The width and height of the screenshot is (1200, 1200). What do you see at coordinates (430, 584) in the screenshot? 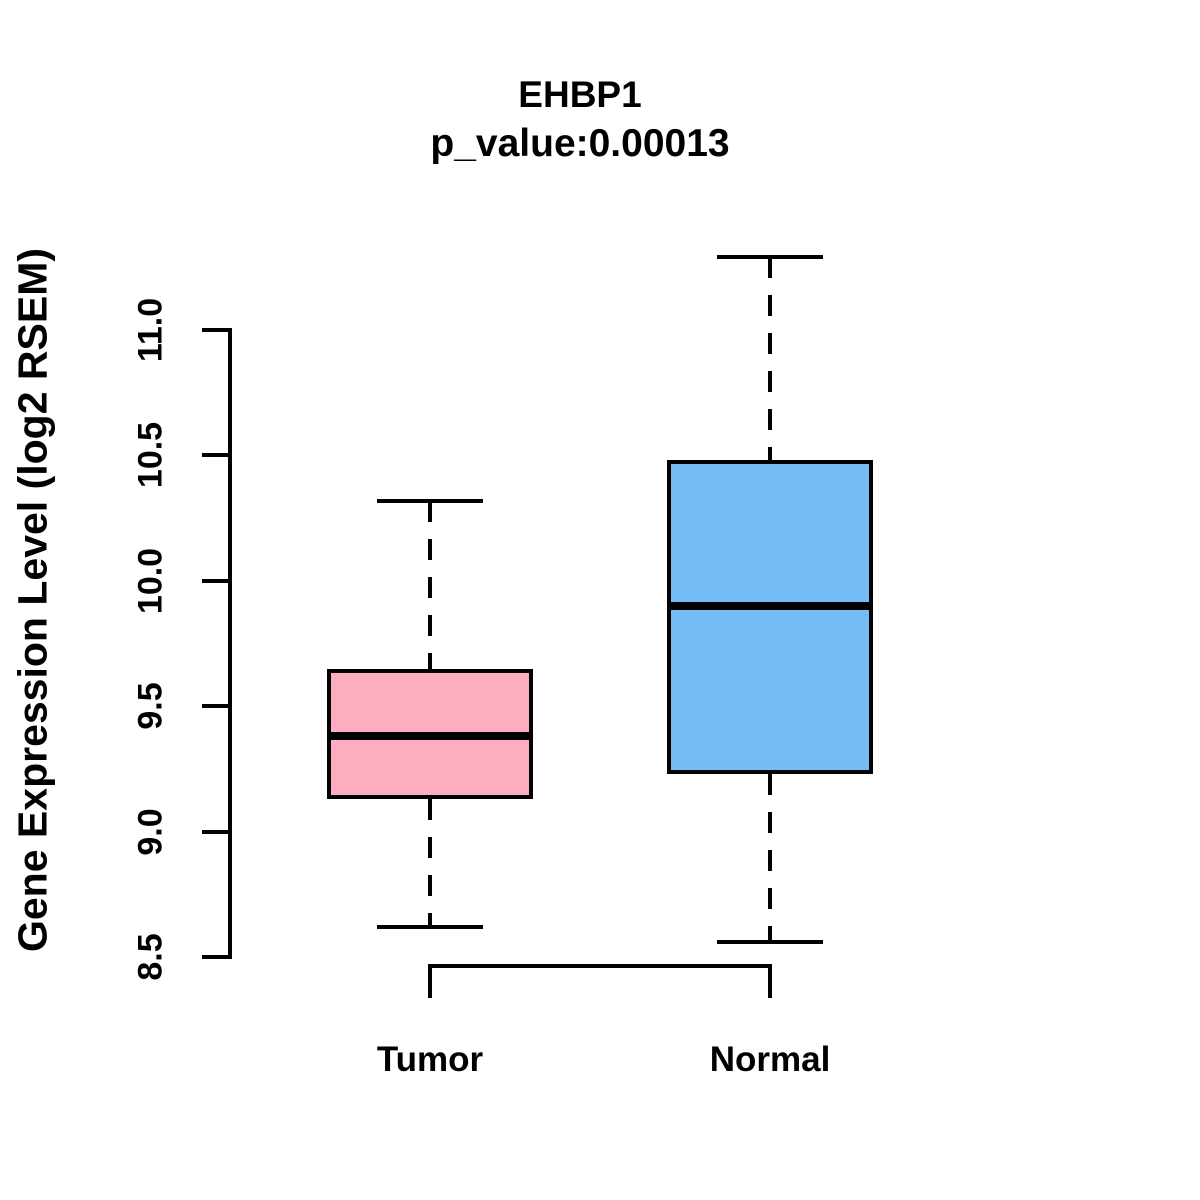
I see `whisker-upper-tumor` at bounding box center [430, 584].